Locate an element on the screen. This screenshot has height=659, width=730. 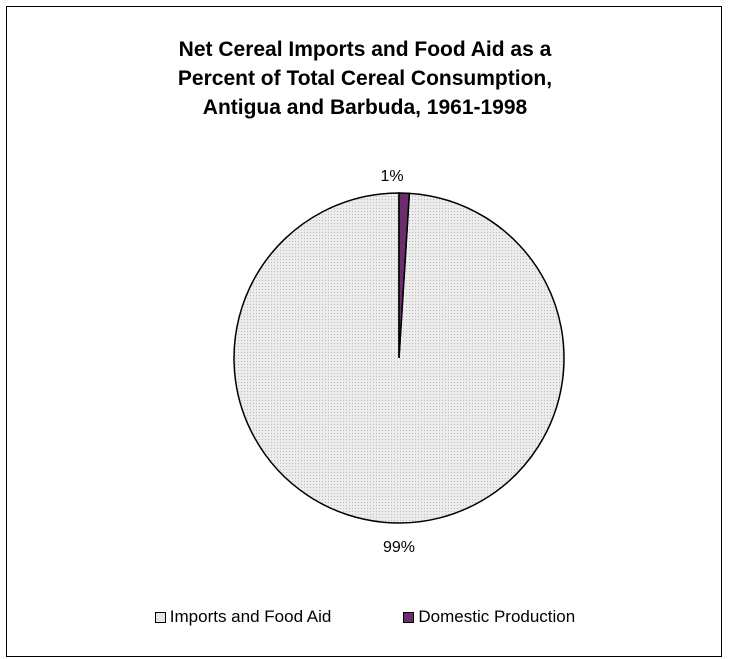
chart-title-line-3: Antigua and Barbuda, 1961-1998 is located at coordinates (365, 107).